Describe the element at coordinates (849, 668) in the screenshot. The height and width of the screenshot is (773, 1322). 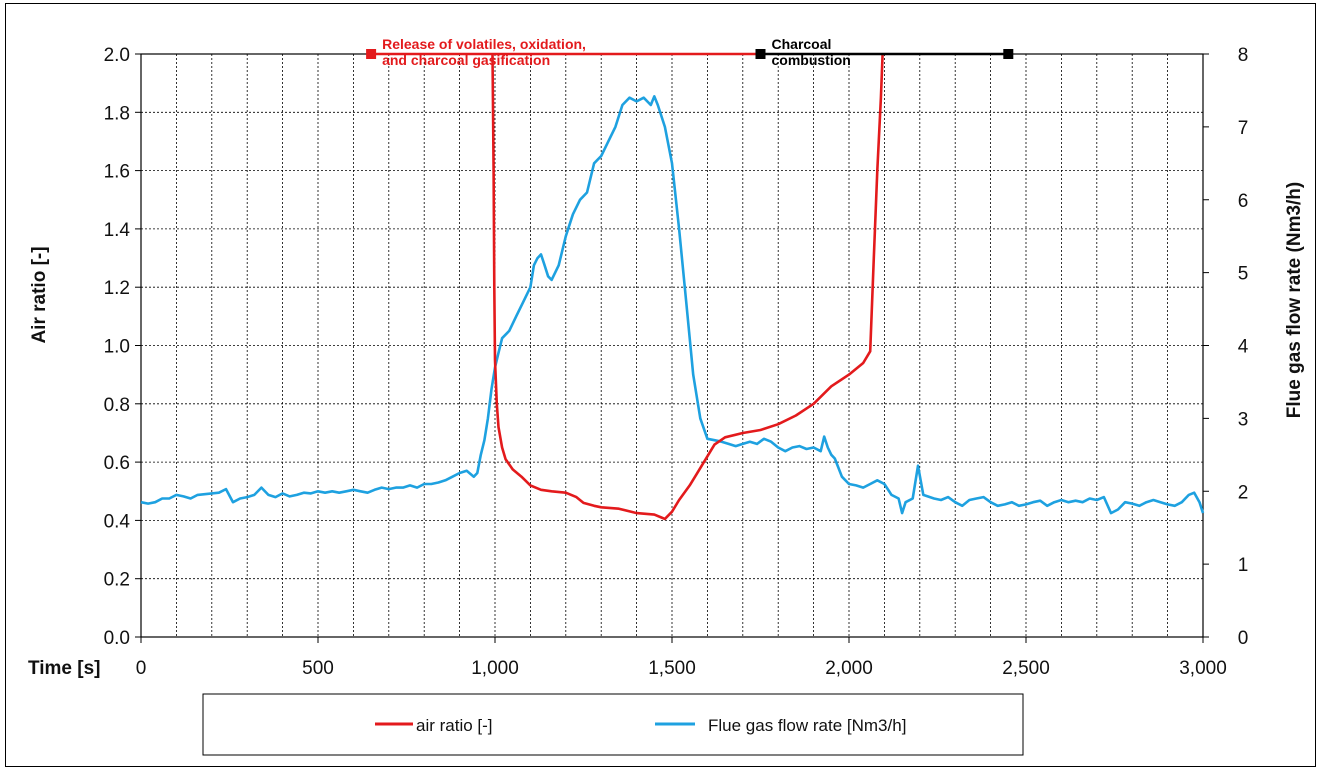
I see `x-tick-label: 2,000` at that location.